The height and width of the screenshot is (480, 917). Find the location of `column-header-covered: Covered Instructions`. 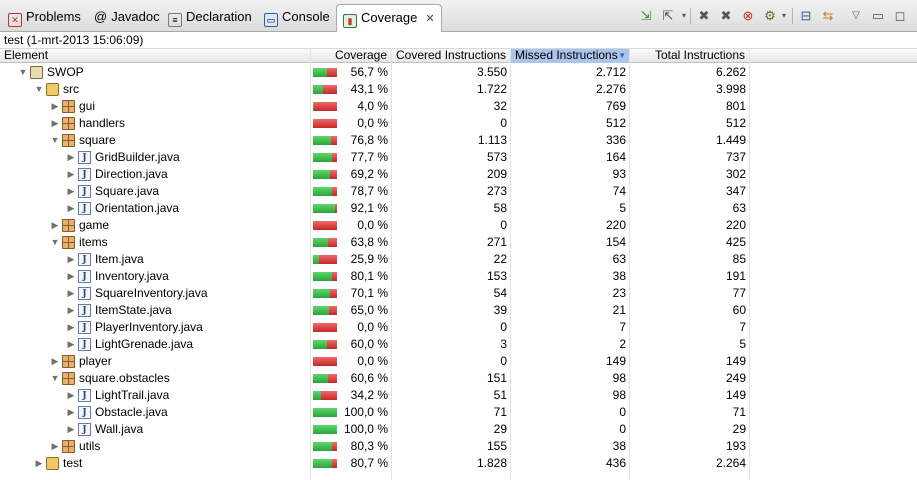

column-header-covered: Covered Instructions is located at coordinates (451, 56).